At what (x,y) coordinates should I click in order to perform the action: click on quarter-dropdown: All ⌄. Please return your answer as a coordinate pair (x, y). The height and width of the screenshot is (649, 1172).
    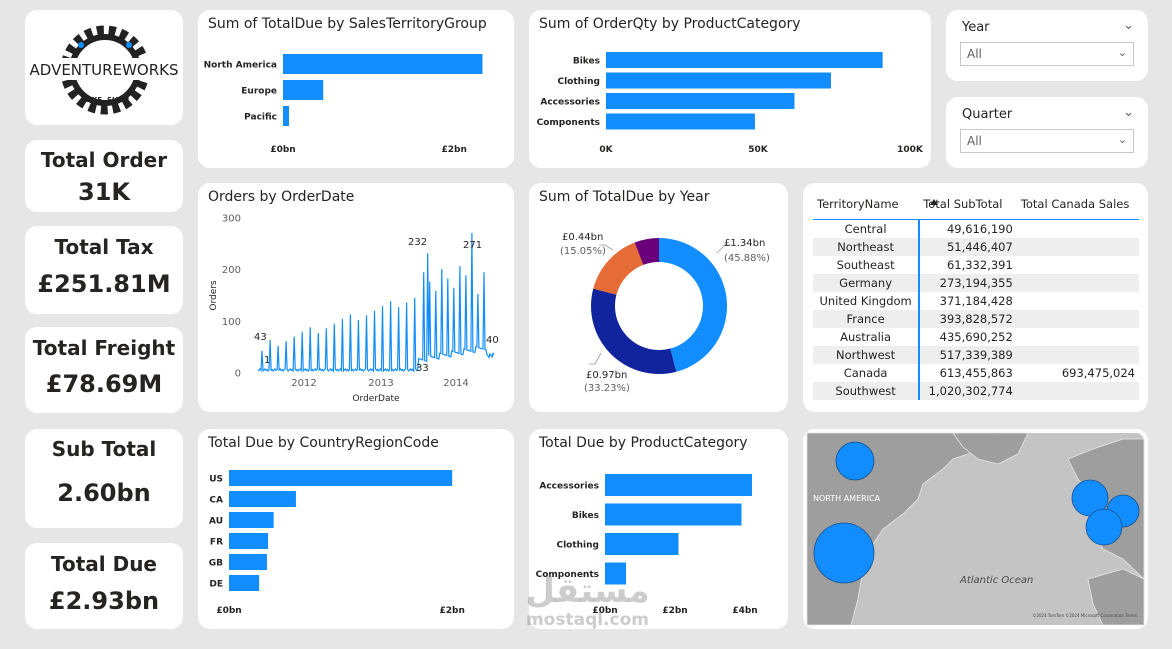
    Looking at the image, I should click on (1047, 141).